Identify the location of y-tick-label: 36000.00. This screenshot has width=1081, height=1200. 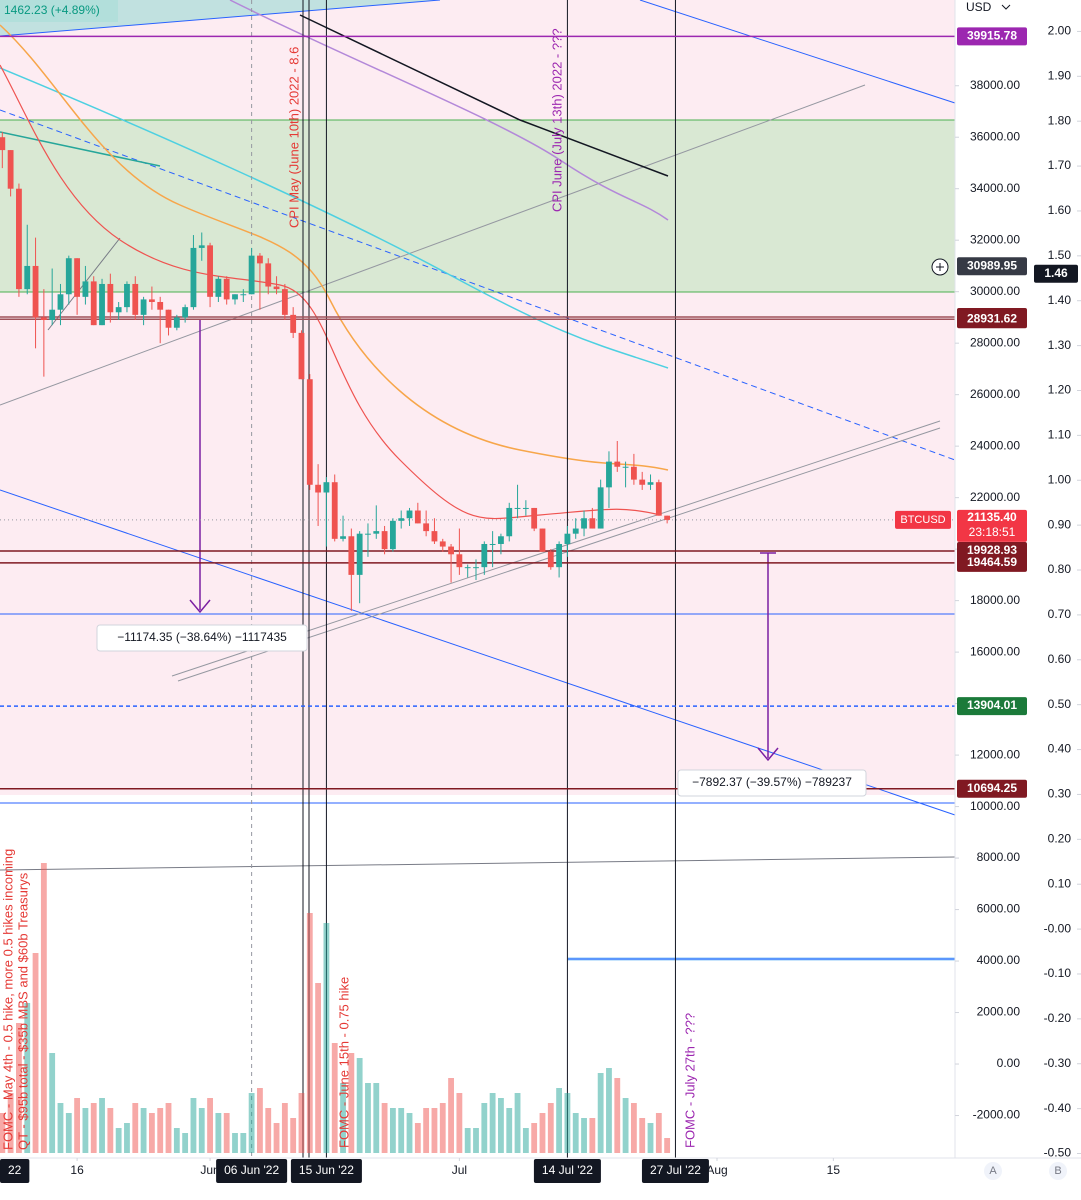
(995, 136).